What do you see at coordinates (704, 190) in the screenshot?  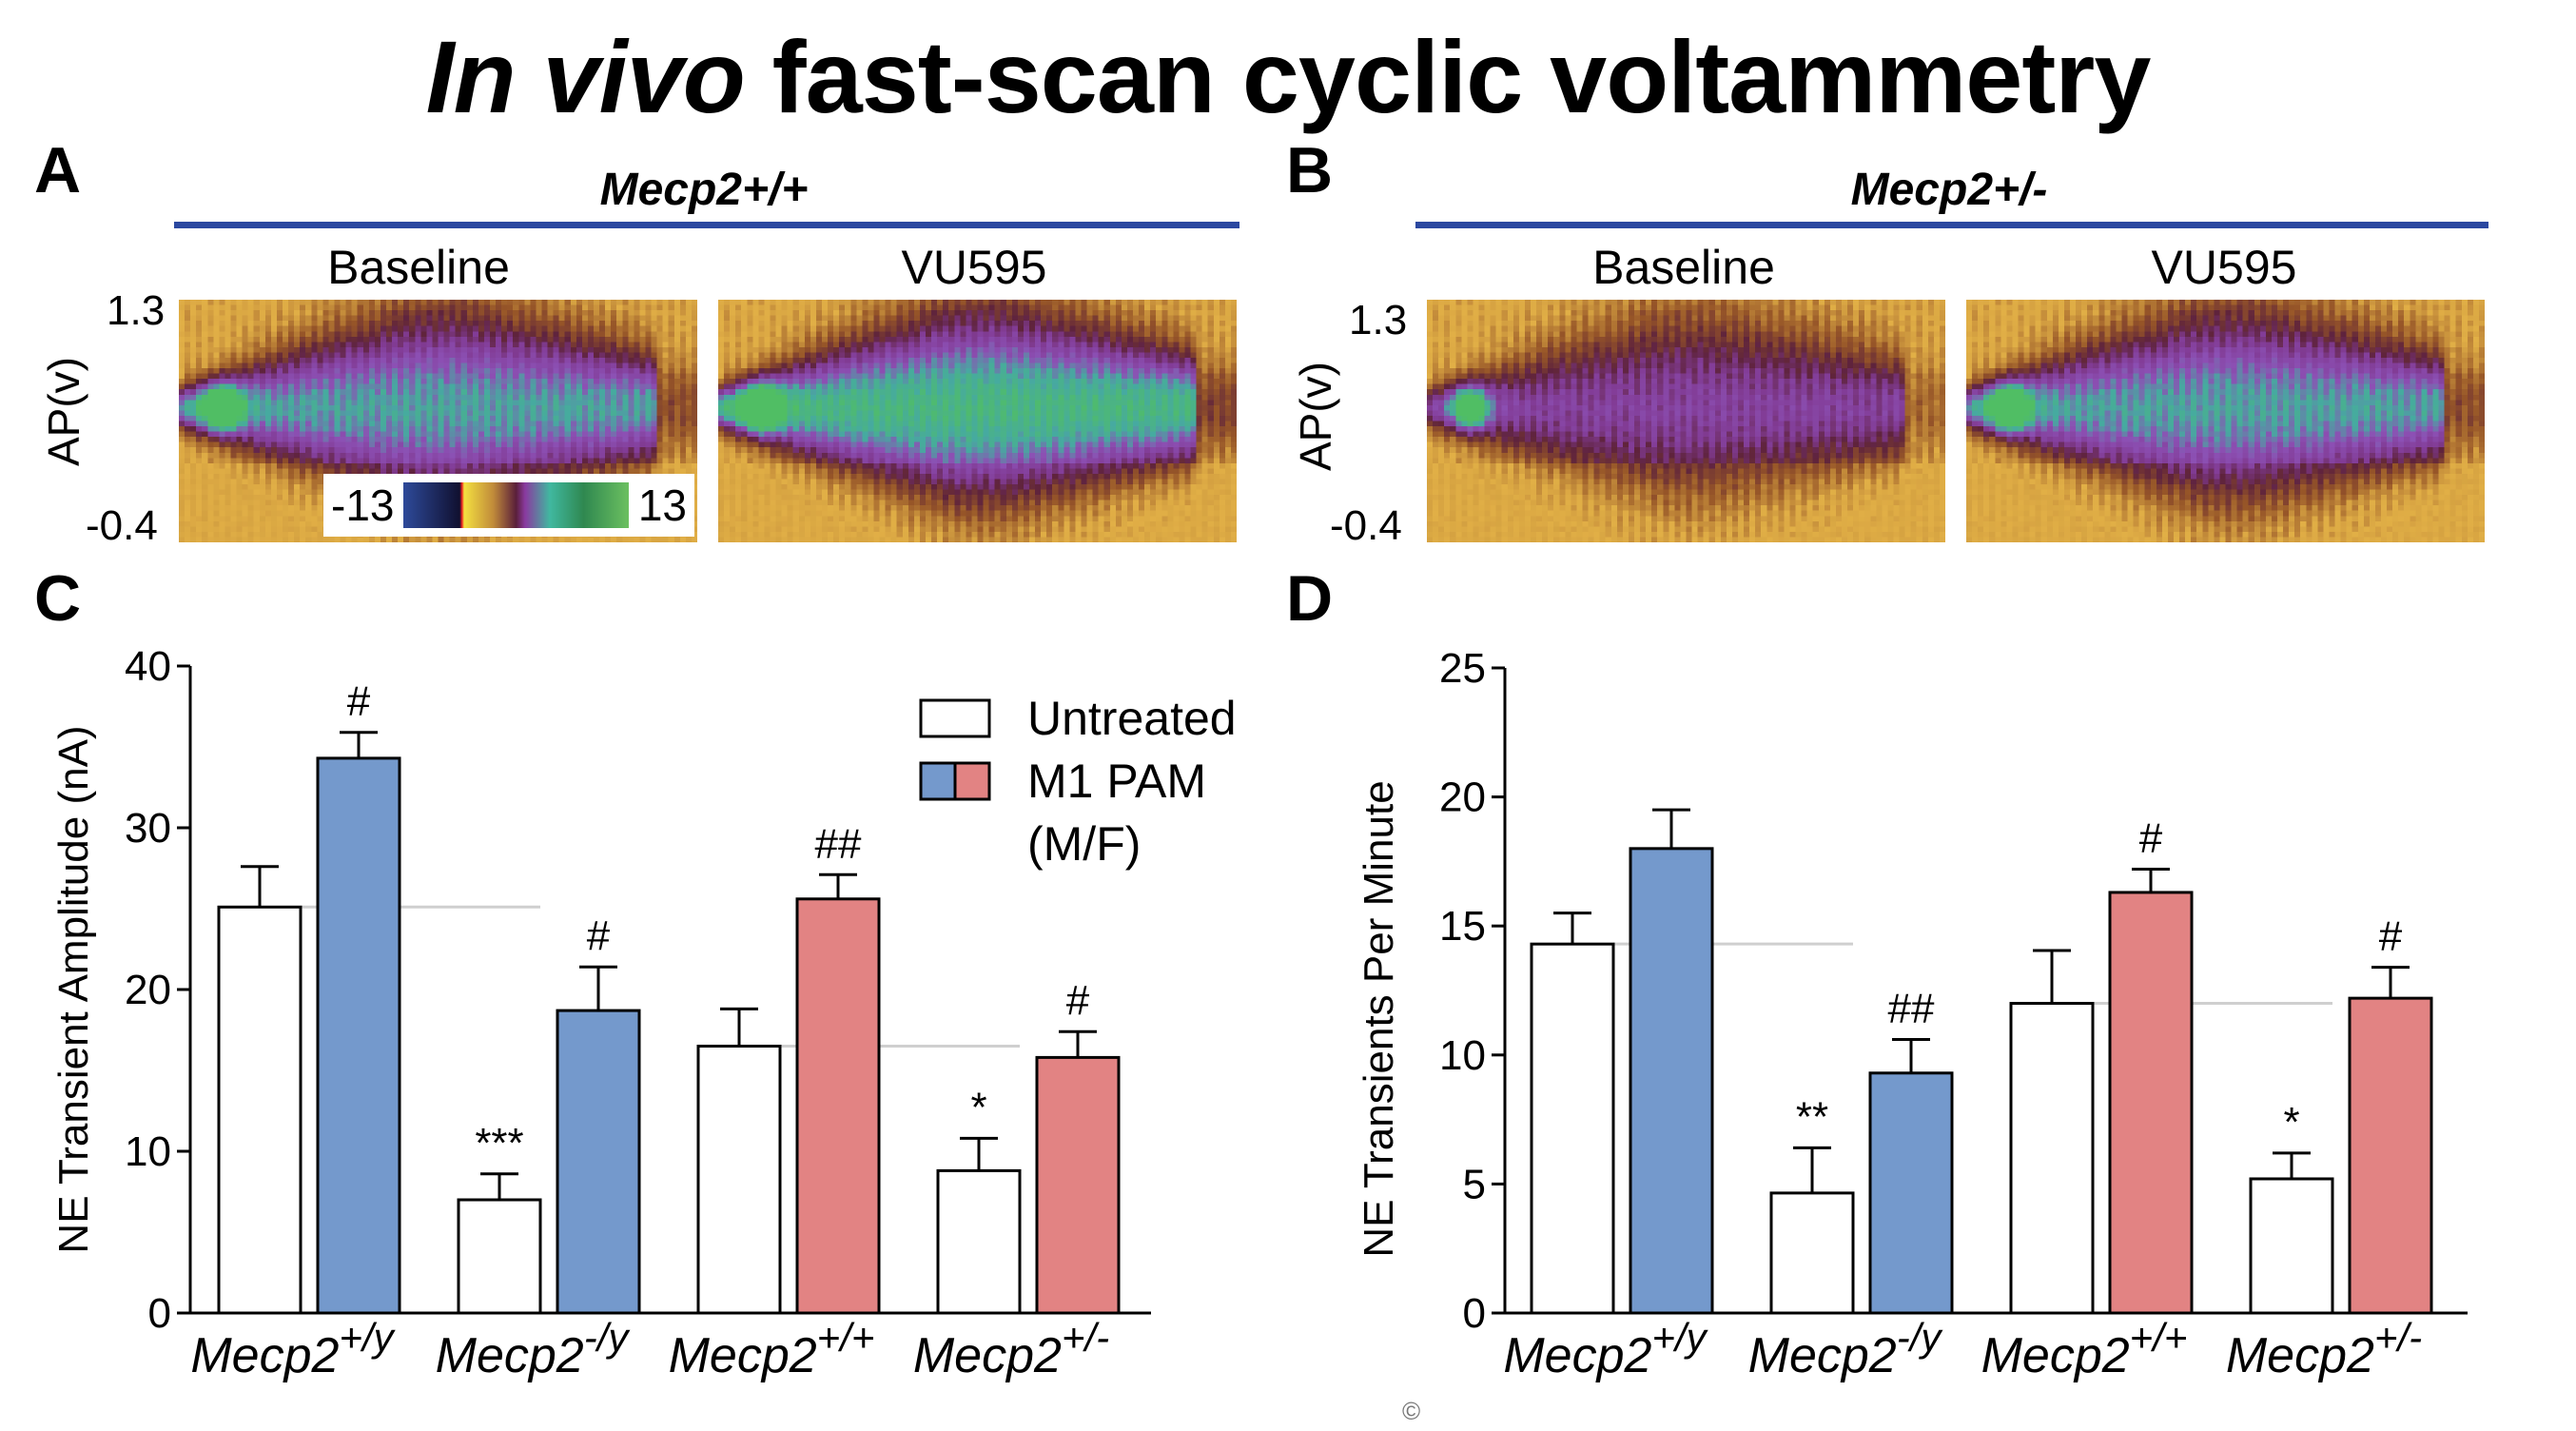 I see `panel-a-genotype: Mecp2+/+` at bounding box center [704, 190].